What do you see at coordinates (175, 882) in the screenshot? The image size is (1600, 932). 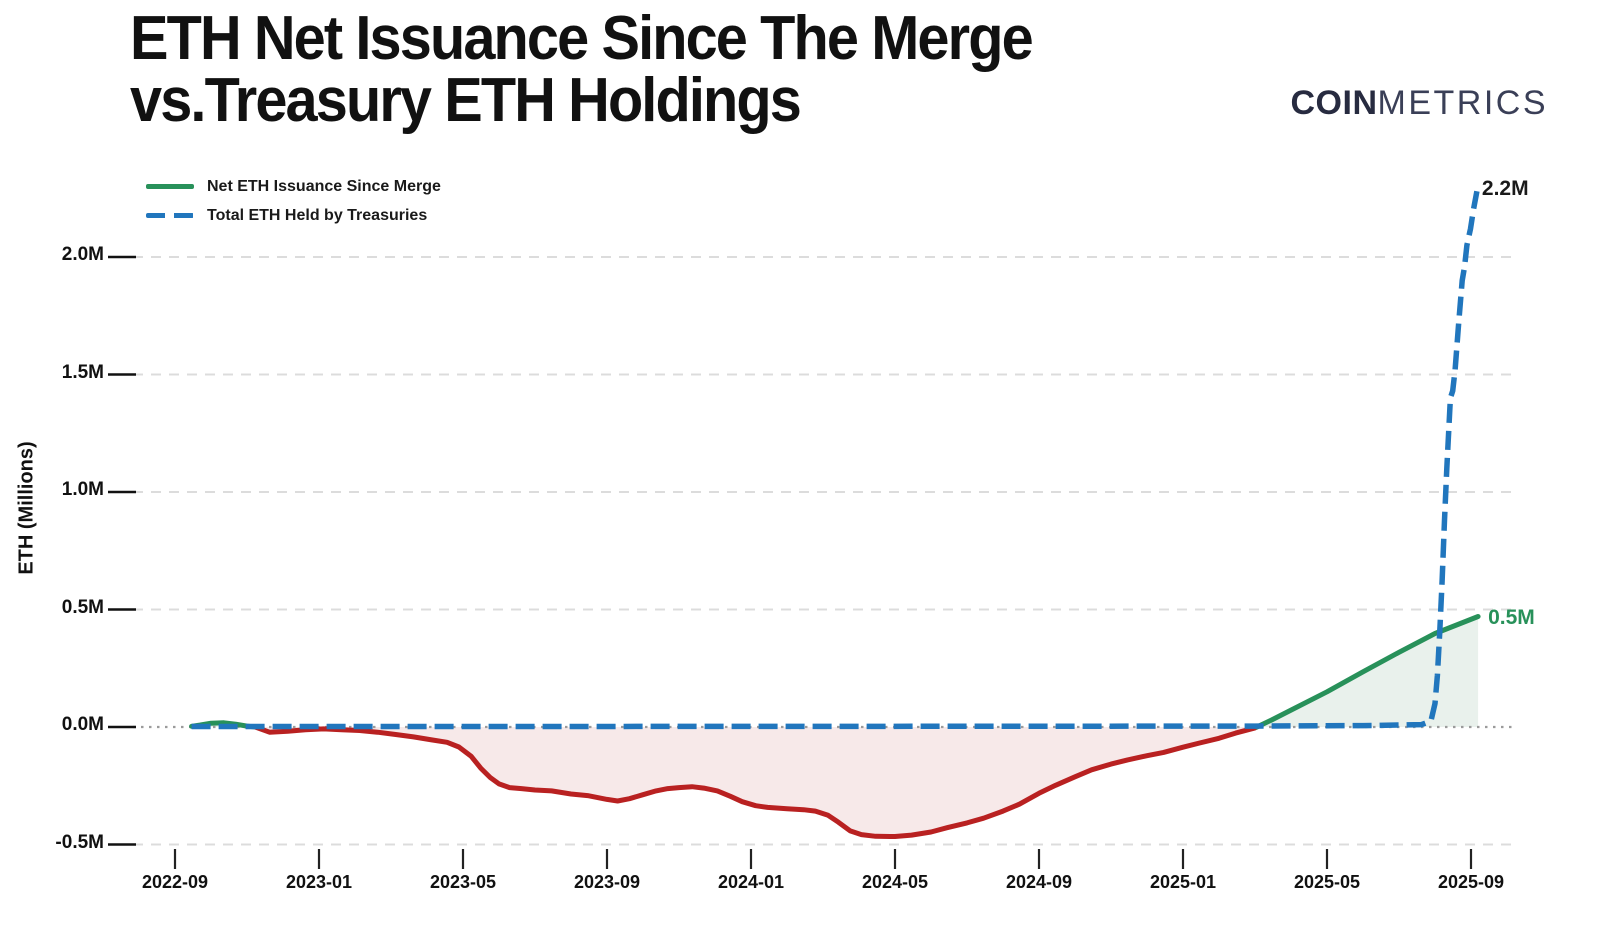 I see `x-tick-label: 2022-09` at bounding box center [175, 882].